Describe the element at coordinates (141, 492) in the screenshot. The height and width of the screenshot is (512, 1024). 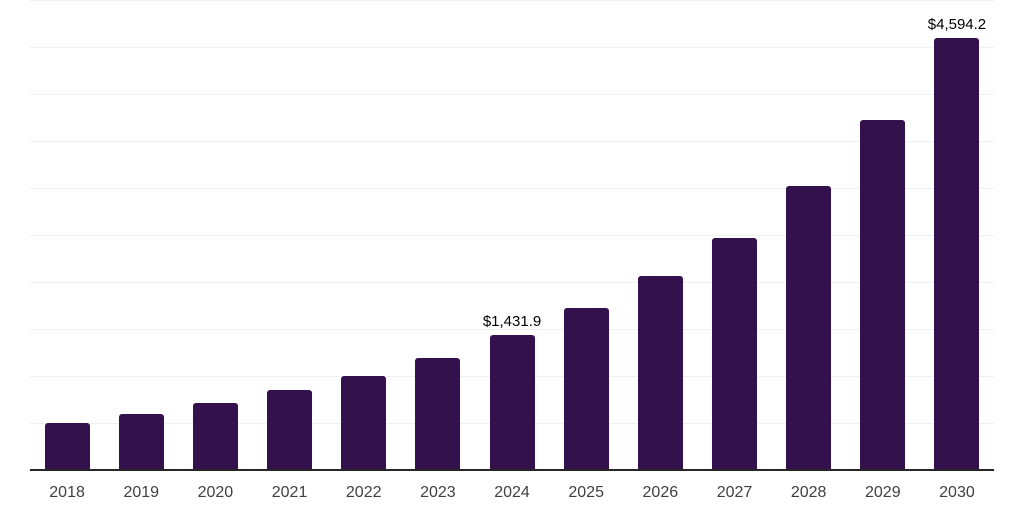
I see `x-tick-label-2019: 2019` at that location.